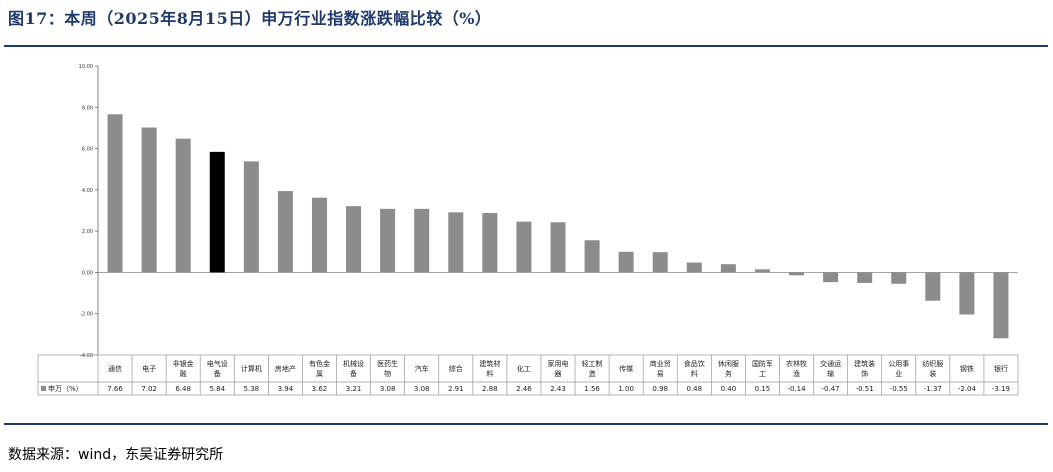 The width and height of the screenshot is (1053, 472). What do you see at coordinates (489, 363) in the screenshot?
I see `category-label: 建筑材` at bounding box center [489, 363].